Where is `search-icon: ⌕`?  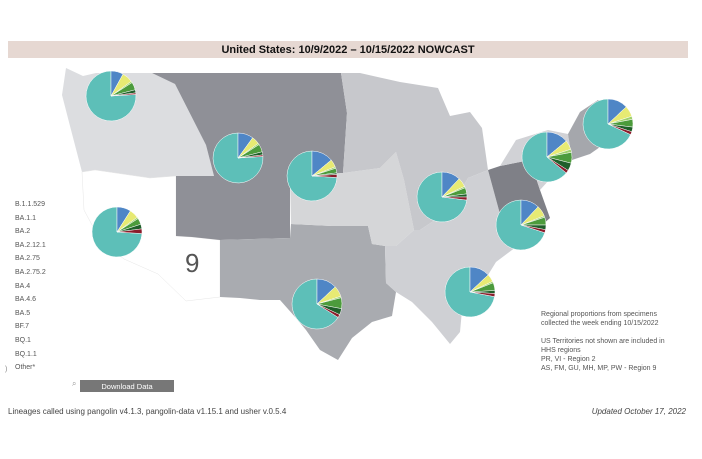
search-icon: ⌕ is located at coordinates (74, 383).